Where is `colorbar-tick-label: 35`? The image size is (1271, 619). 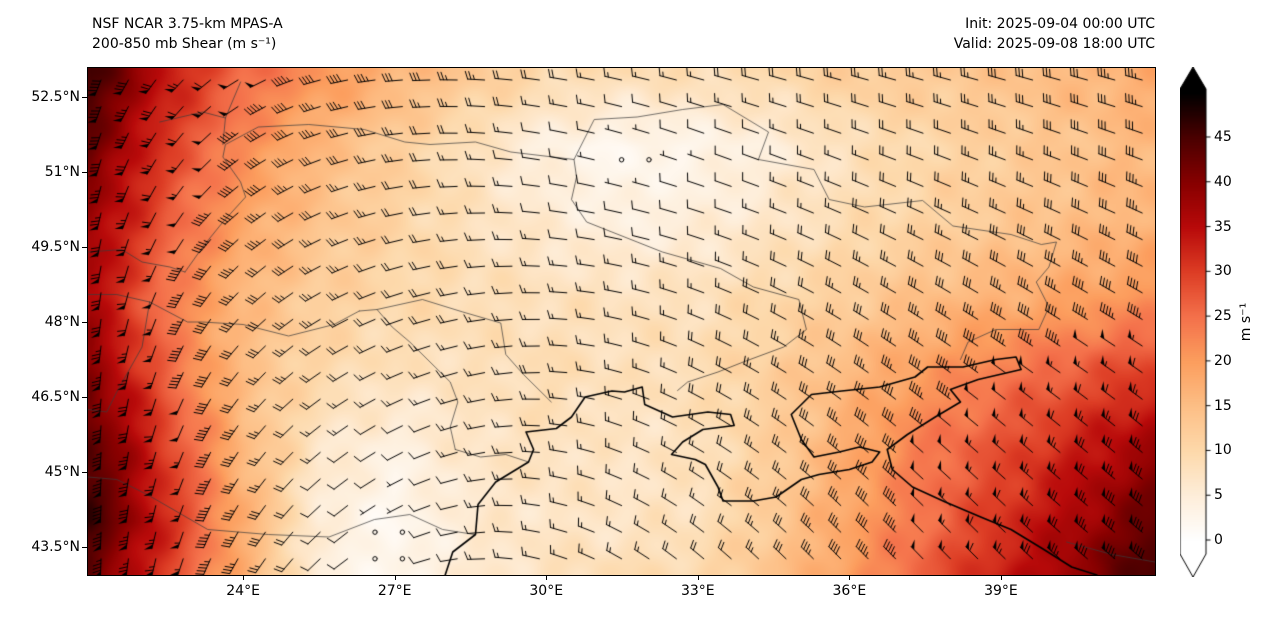 colorbar-tick-label: 35 is located at coordinates (1223, 226).